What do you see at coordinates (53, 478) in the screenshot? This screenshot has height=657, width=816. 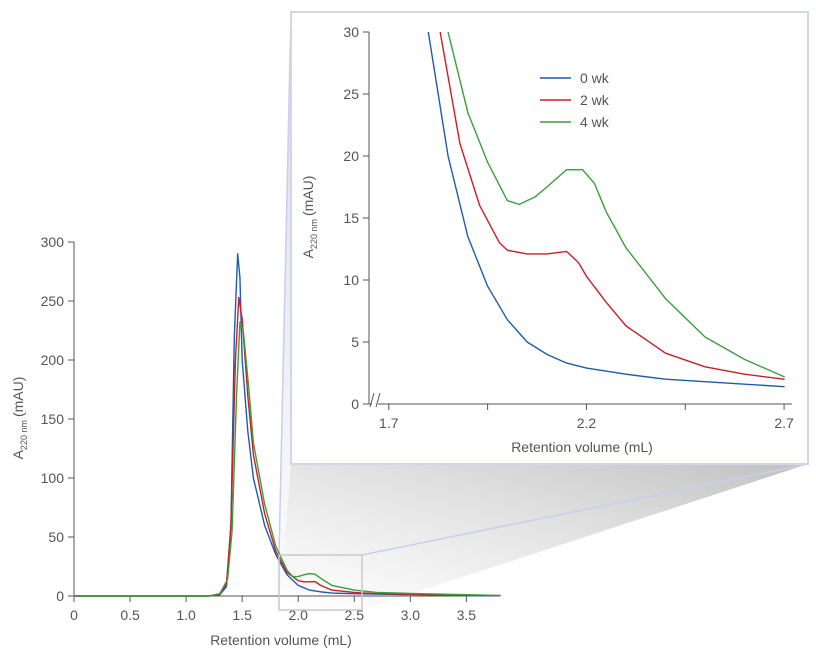 I see `main-y-tick-label: 100` at bounding box center [53, 478].